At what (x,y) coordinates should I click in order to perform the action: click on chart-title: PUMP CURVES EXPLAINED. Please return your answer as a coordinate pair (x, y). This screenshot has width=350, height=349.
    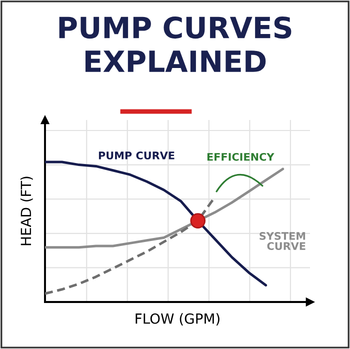
    Looking at the image, I should click on (175, 44).